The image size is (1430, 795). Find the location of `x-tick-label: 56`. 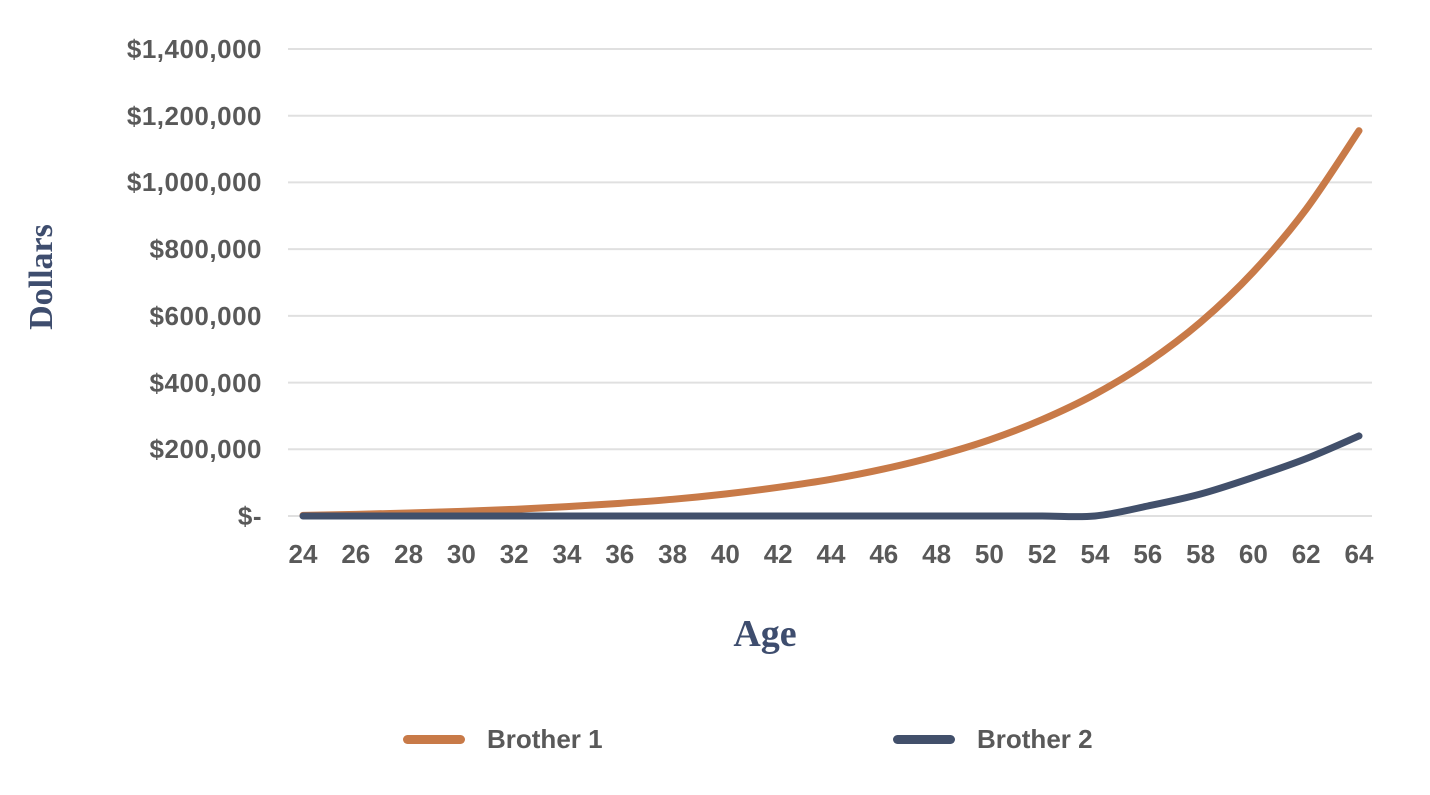

x-tick-label: 56 is located at coordinates (1148, 554).